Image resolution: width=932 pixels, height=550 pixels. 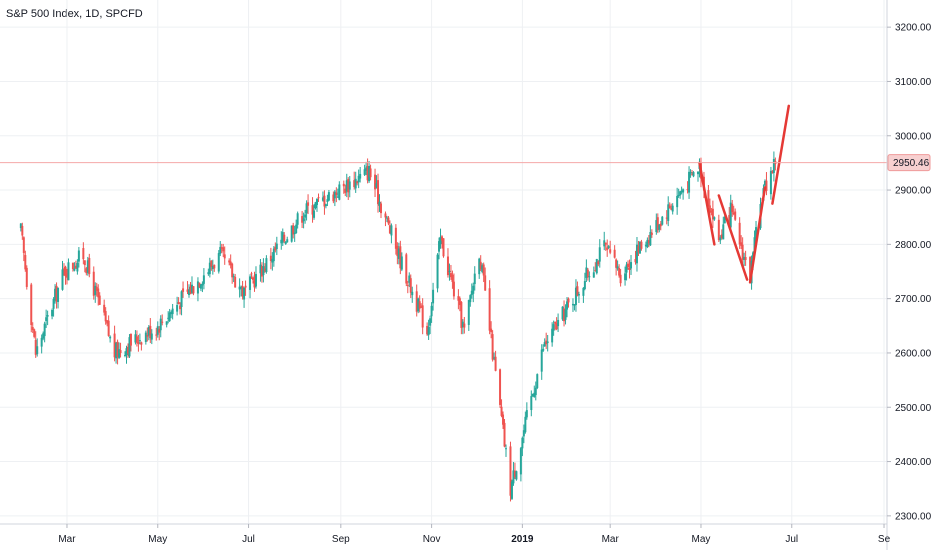 What do you see at coordinates (157, 539) in the screenshot?
I see `x-tick-label: May` at bounding box center [157, 539].